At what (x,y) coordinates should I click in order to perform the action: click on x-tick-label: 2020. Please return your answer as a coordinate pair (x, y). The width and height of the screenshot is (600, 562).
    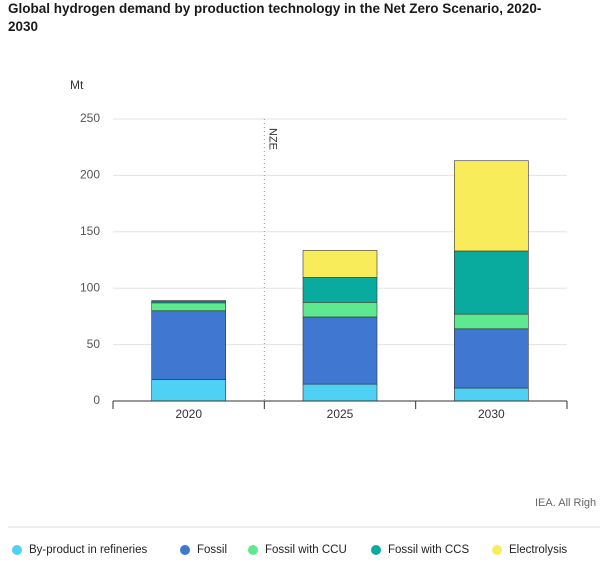
    Looking at the image, I should click on (188, 414).